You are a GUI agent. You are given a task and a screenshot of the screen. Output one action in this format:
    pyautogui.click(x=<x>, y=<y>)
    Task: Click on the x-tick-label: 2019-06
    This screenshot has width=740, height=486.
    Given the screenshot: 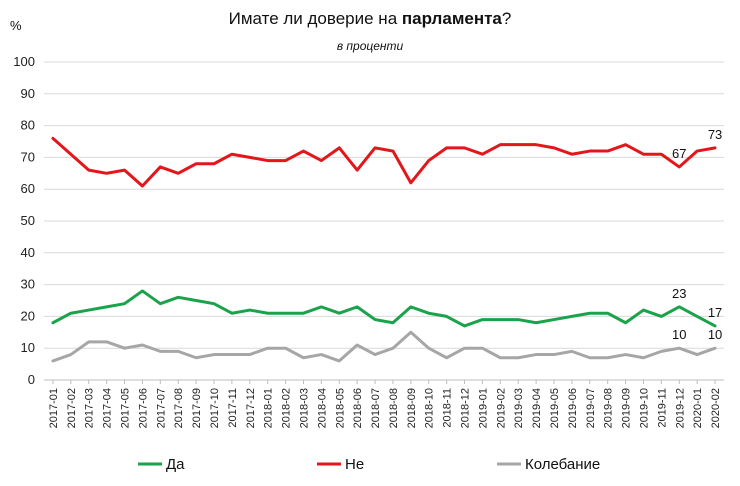 What is the action you would take?
    pyautogui.click(x=573, y=408)
    